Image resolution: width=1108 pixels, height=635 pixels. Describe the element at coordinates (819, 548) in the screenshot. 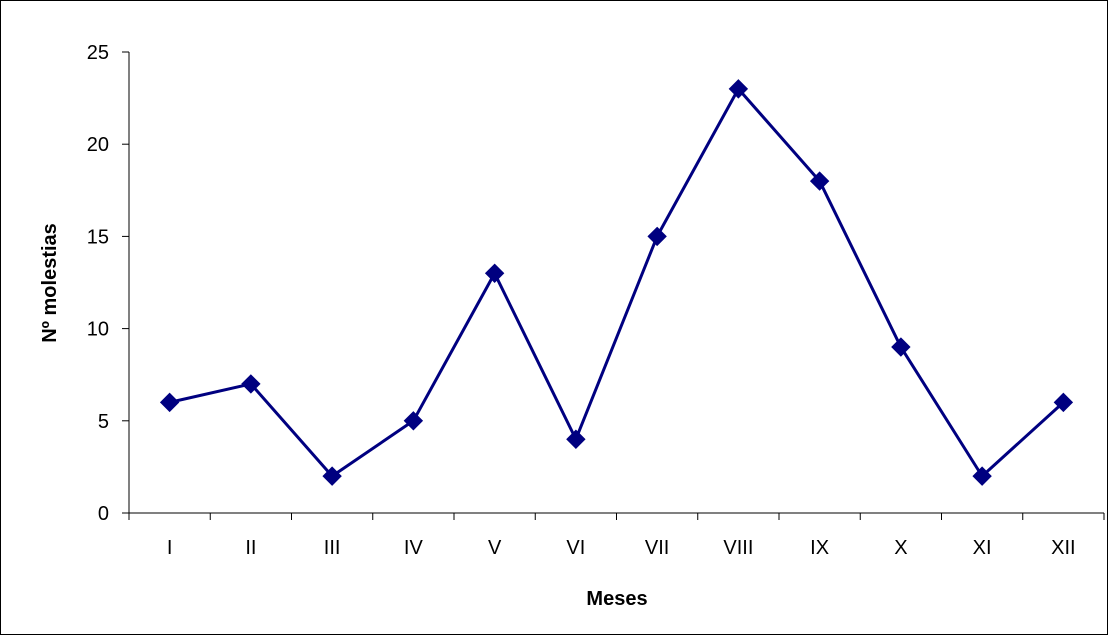

I see `x-tick-label: IX` at that location.